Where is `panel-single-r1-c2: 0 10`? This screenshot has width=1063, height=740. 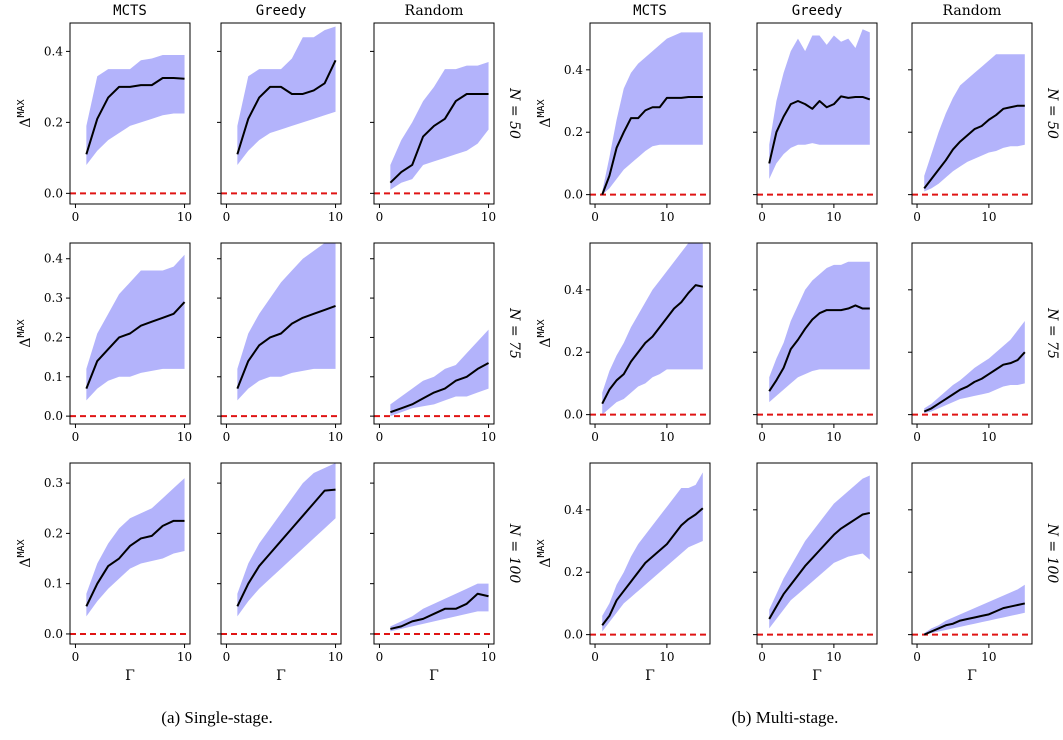
panel-single-r1-c2: 0 10 is located at coordinates (280, 123).